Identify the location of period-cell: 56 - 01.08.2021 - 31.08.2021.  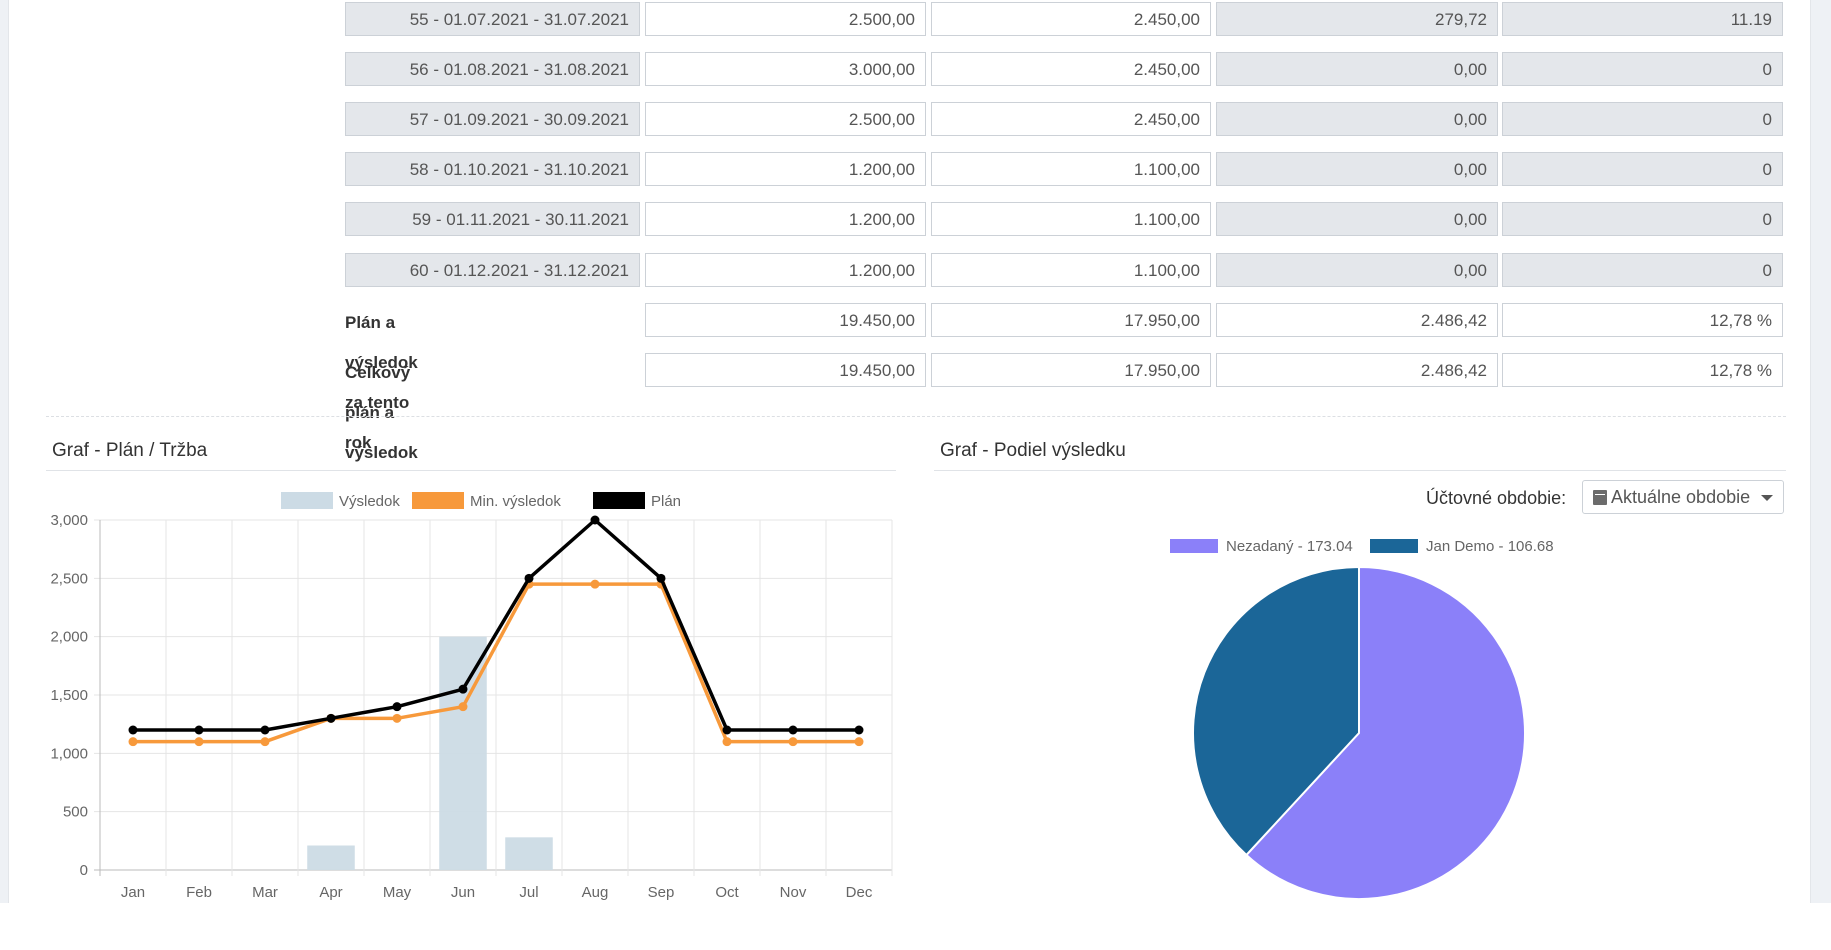
(492, 69).